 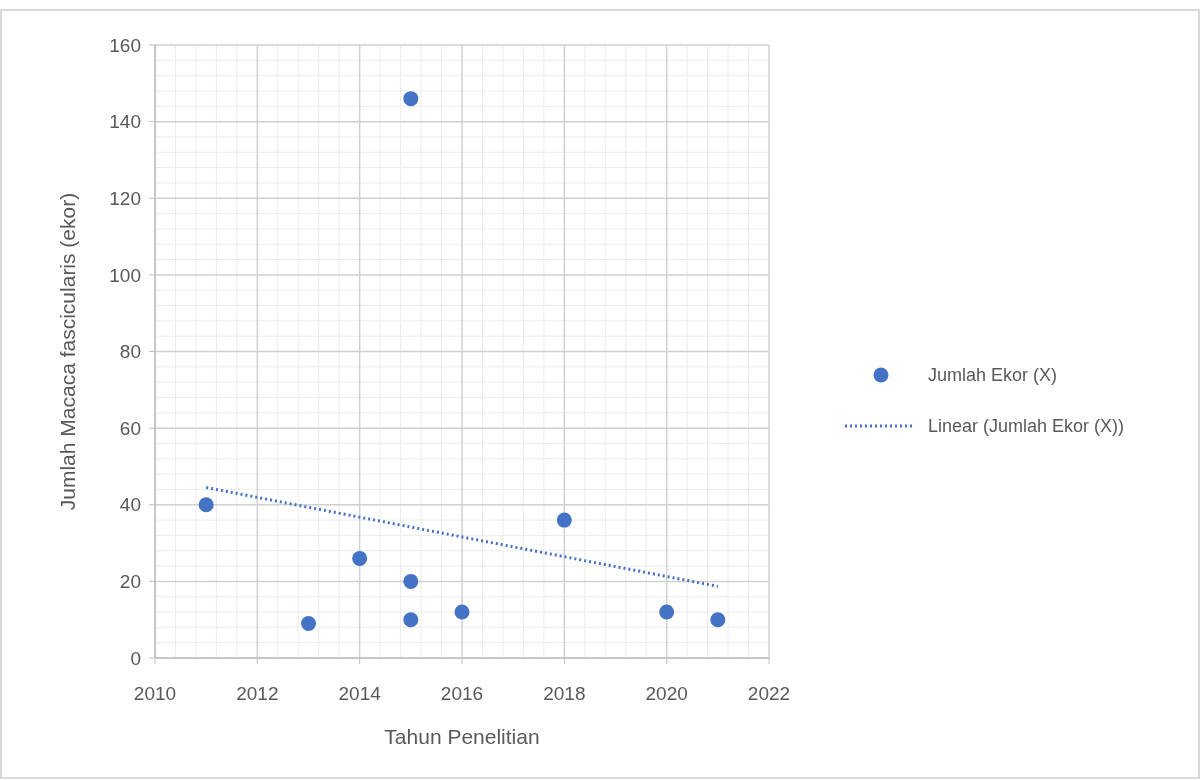 What do you see at coordinates (125, 122) in the screenshot?
I see `y-tick-label: 140` at bounding box center [125, 122].